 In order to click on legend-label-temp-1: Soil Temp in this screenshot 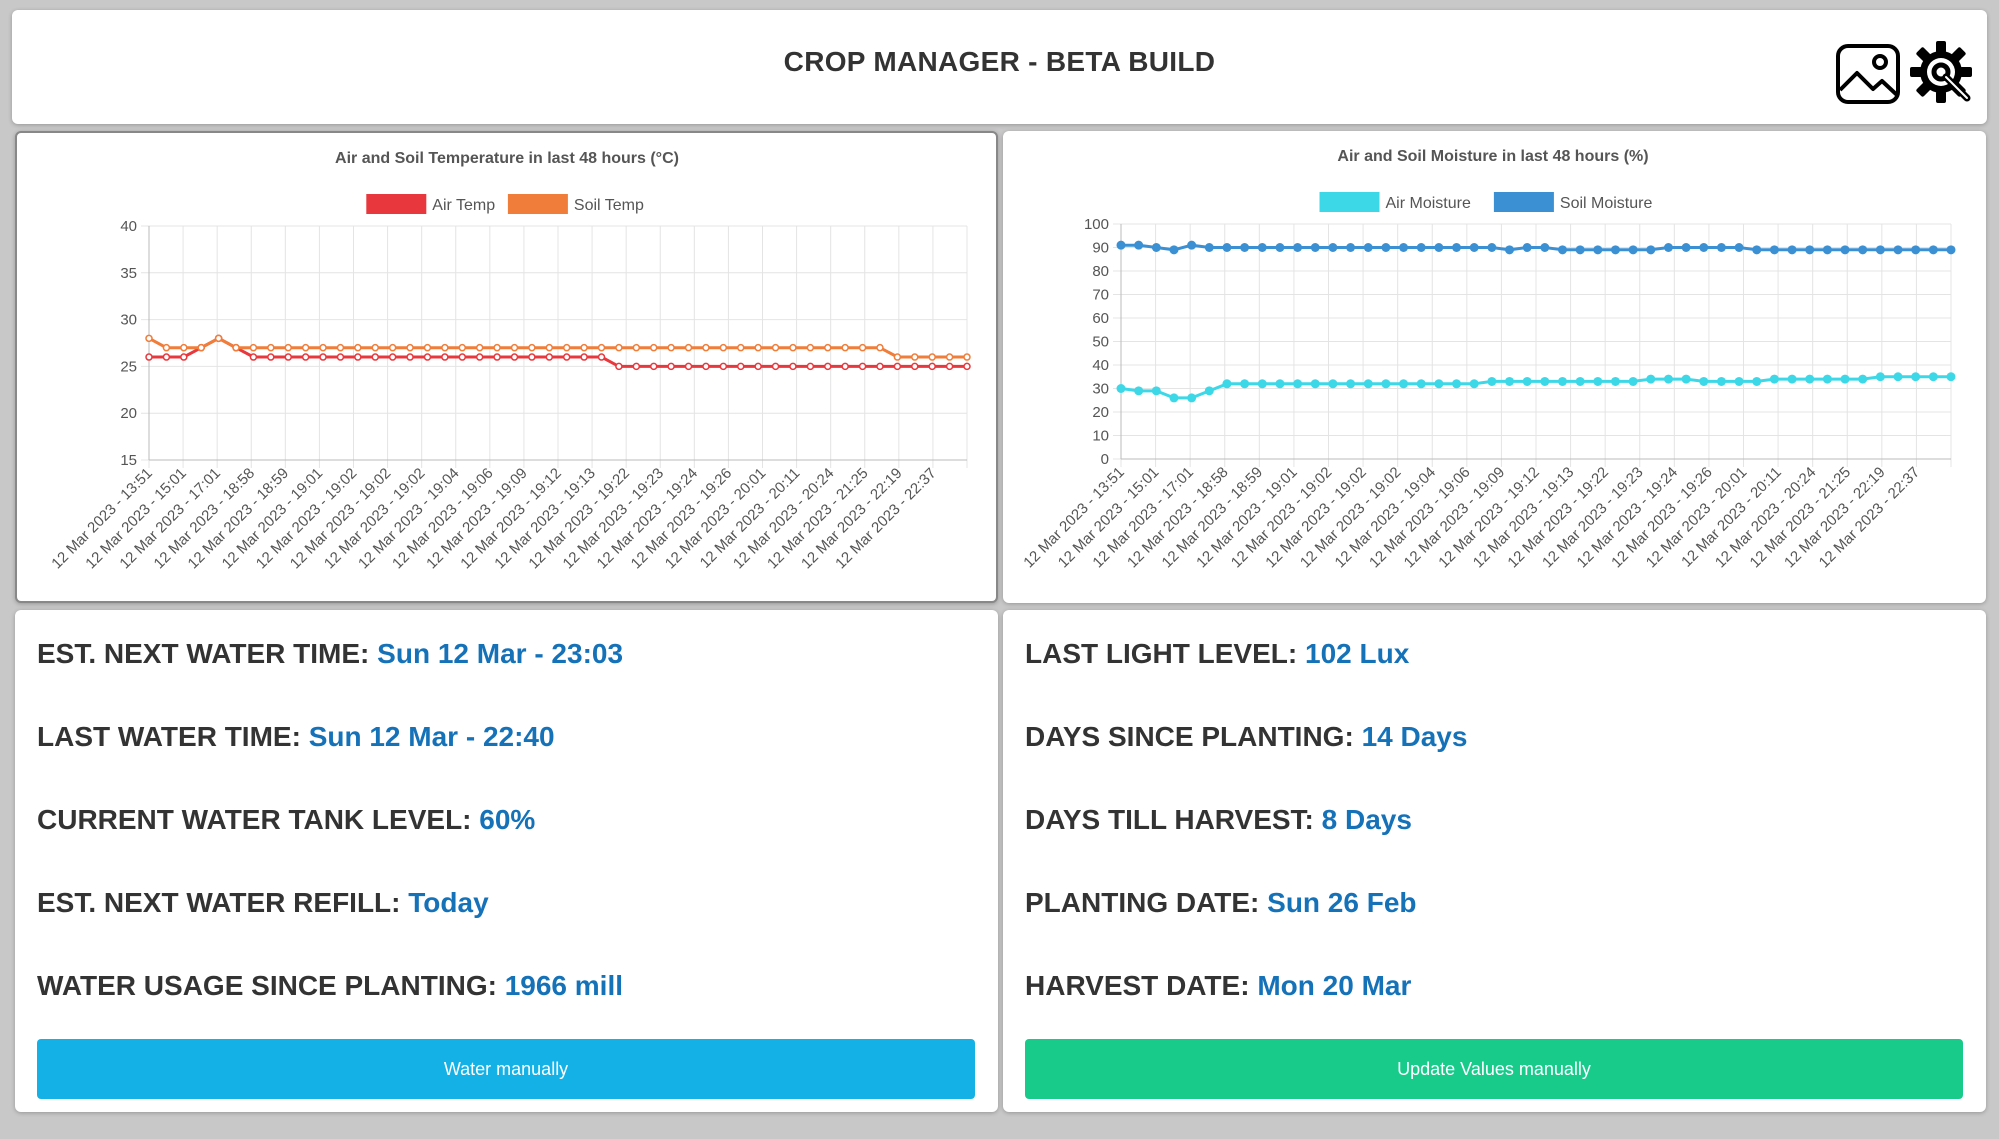, I will do `click(609, 205)`.